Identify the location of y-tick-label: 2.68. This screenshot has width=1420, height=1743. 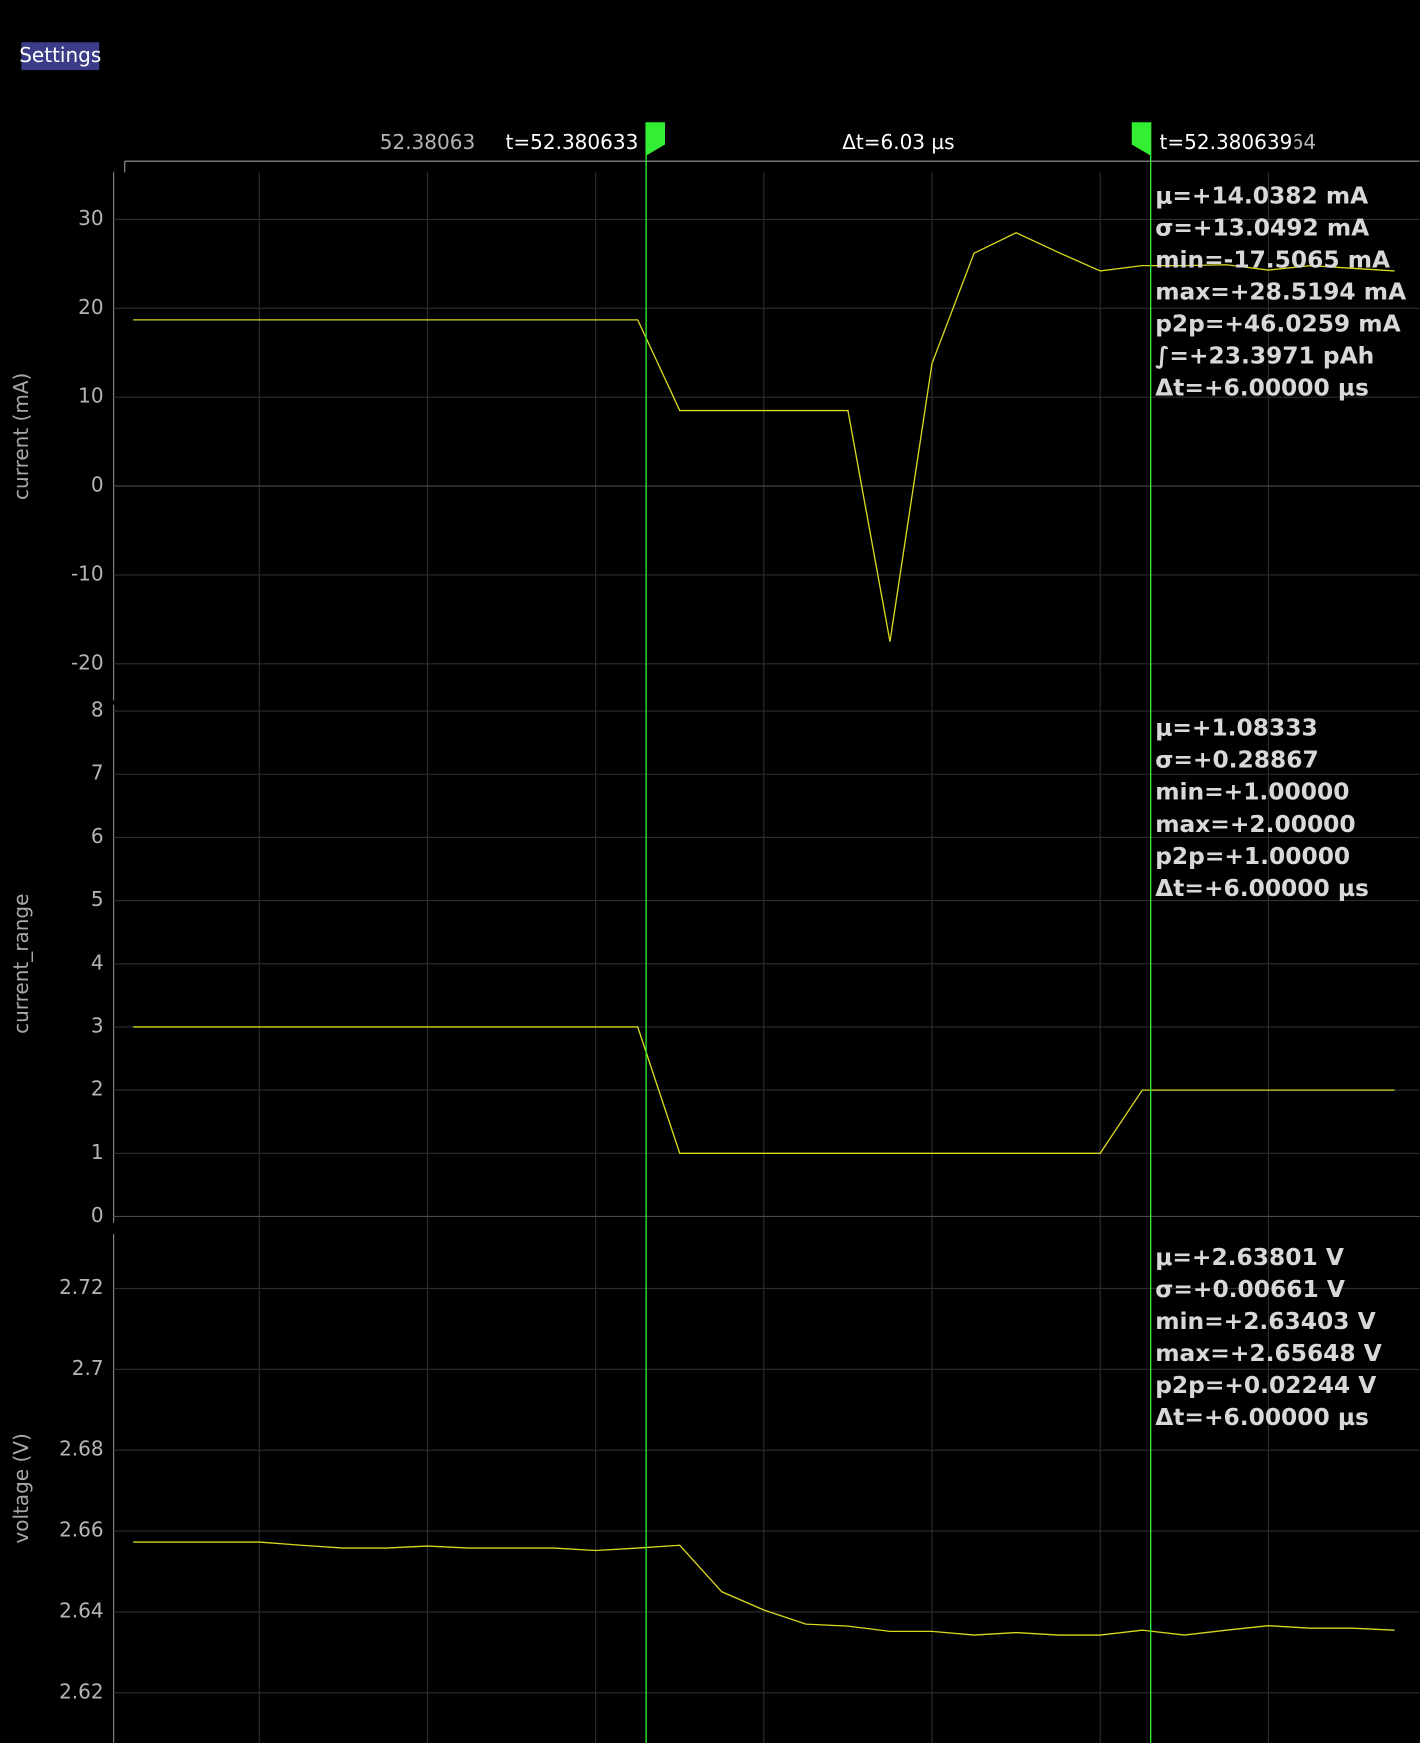
(81, 1449).